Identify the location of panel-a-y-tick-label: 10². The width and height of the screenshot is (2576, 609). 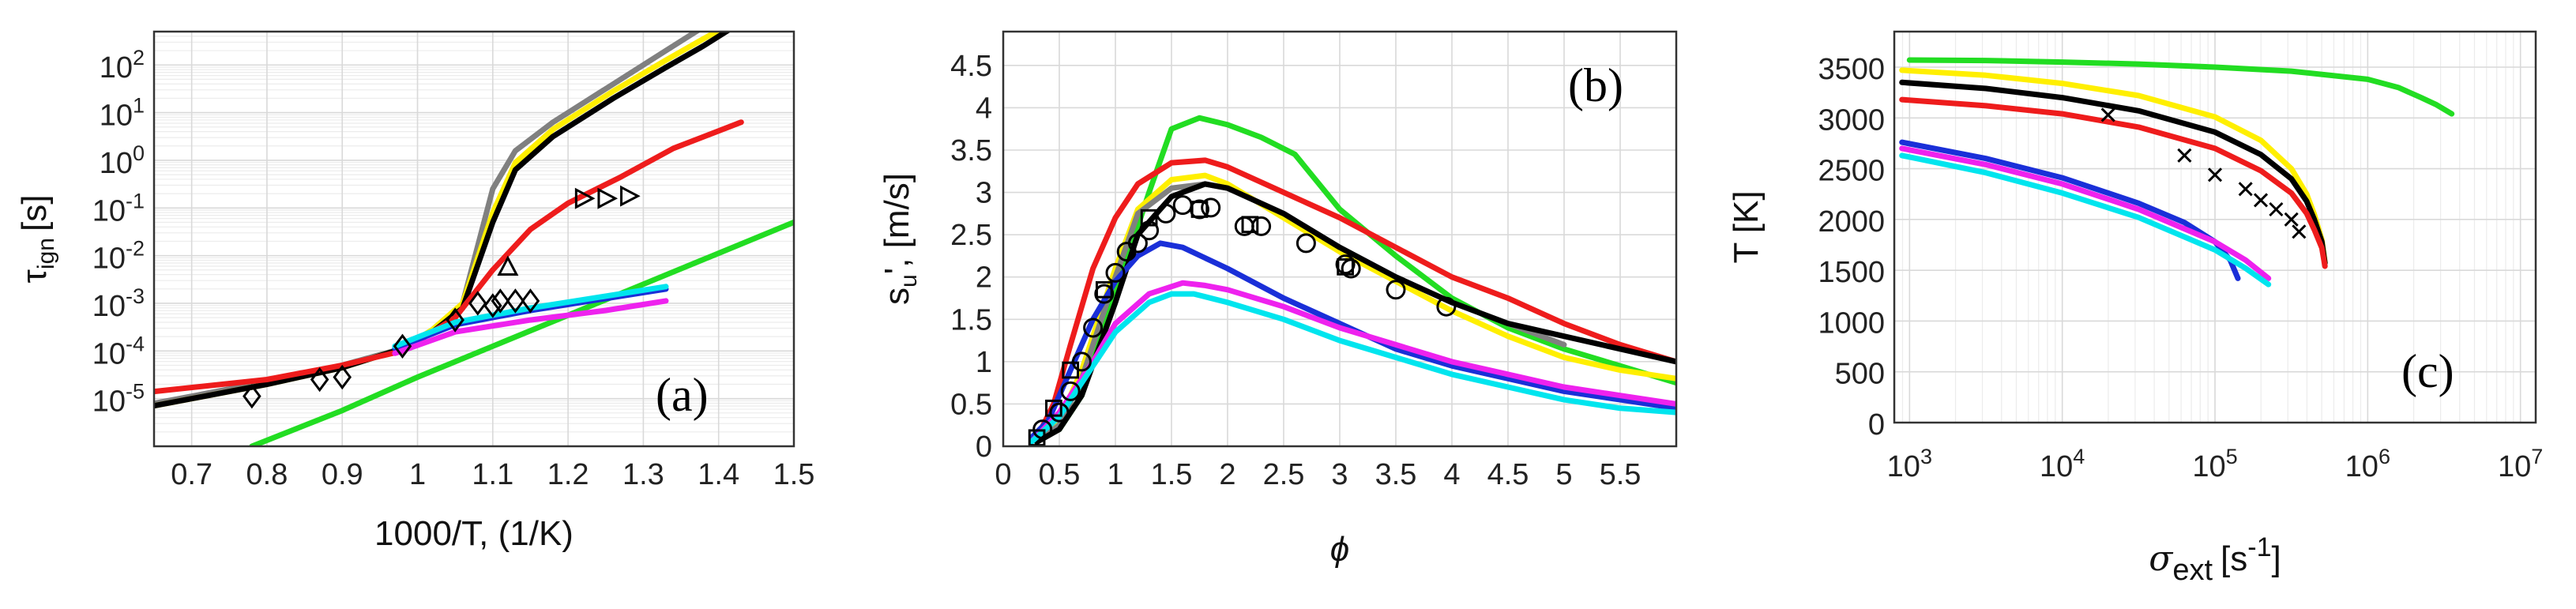
(122, 65).